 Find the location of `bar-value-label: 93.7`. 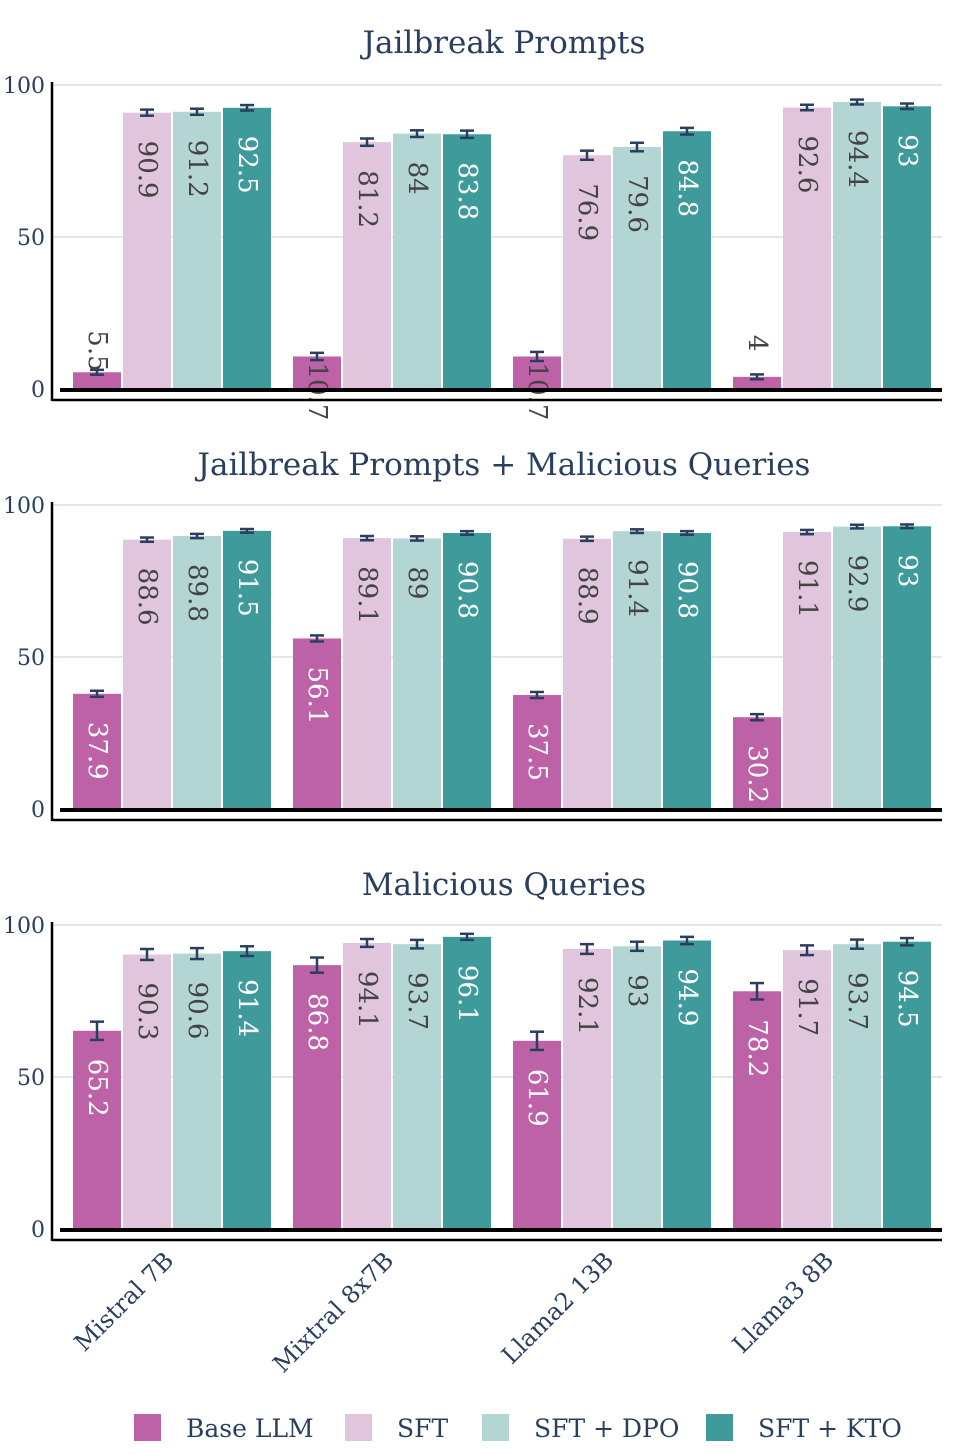

bar-value-label: 93.7 is located at coordinates (417, 1001).